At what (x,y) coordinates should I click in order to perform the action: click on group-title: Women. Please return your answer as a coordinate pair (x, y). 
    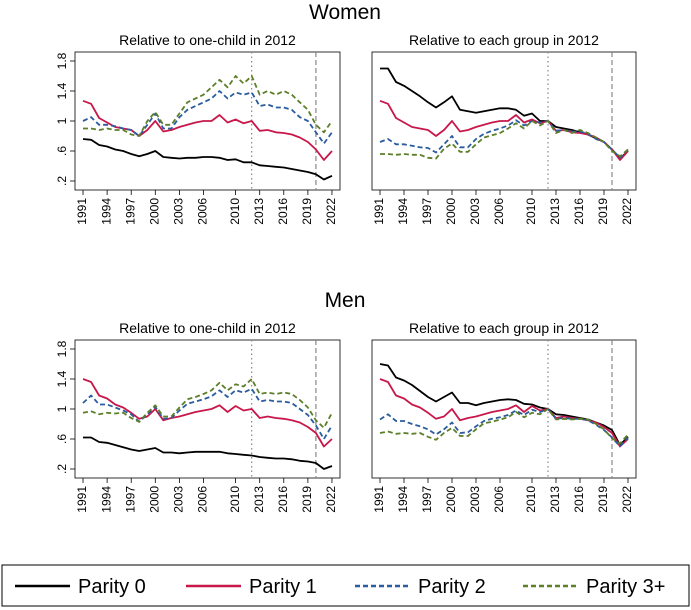
    Looking at the image, I should click on (345, 12).